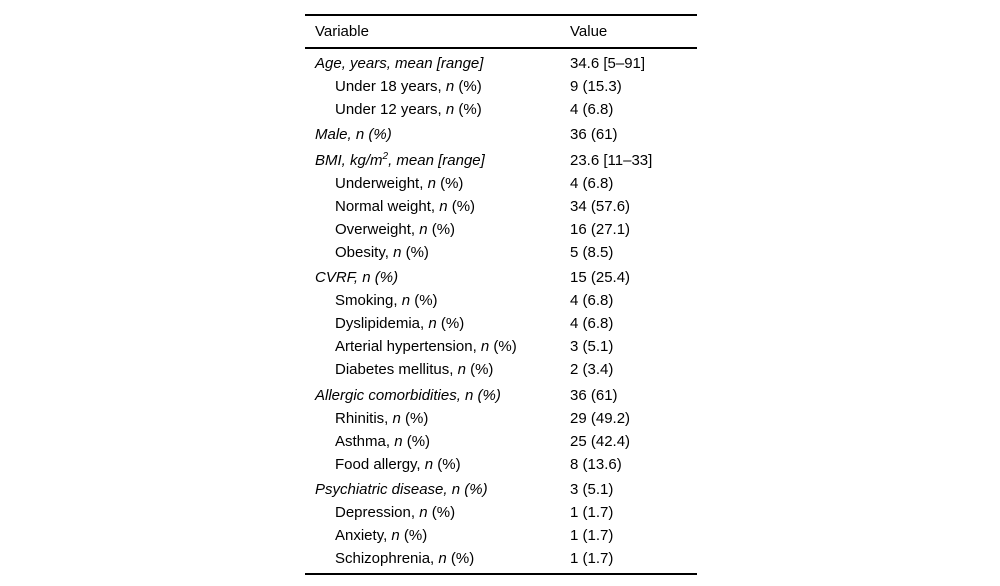  What do you see at coordinates (395, 512) in the screenshot?
I see `row-variable: Depression, n (%)` at bounding box center [395, 512].